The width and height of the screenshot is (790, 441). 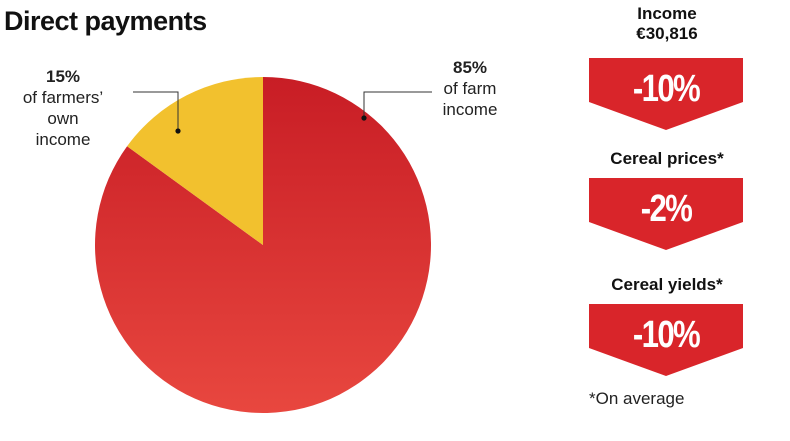 What do you see at coordinates (470, 99) in the screenshot?
I see `farm-income-description: of farm income` at bounding box center [470, 99].